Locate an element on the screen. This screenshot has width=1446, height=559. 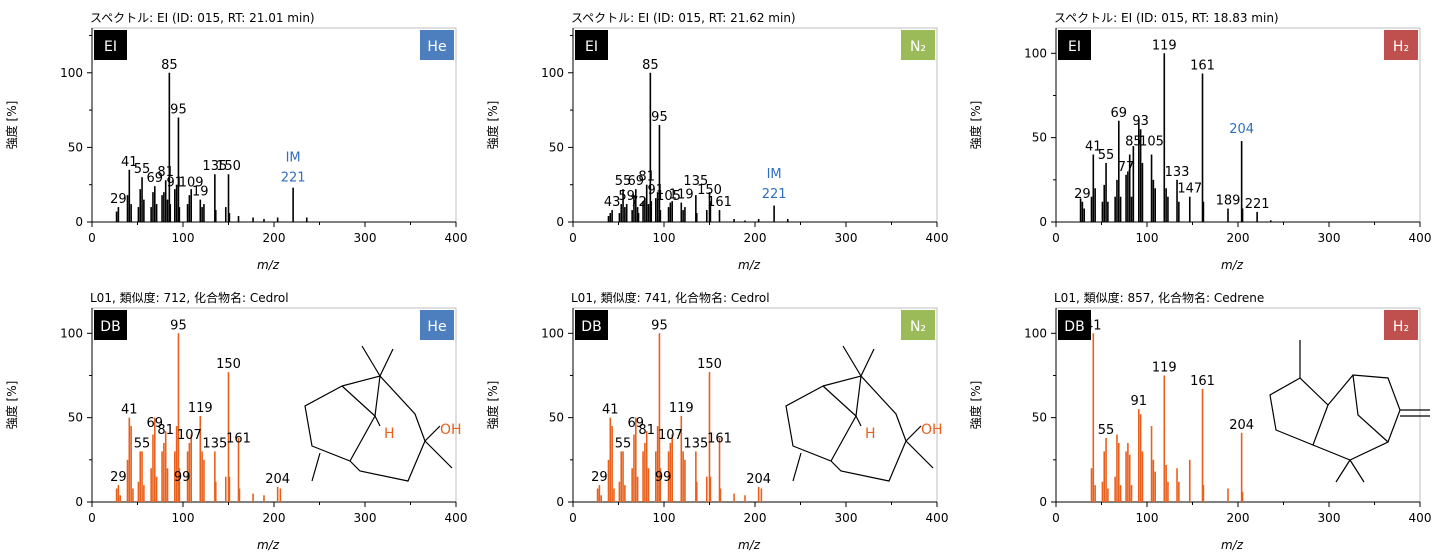
gas-badge-label: N₂ is located at coordinates (918, 47).